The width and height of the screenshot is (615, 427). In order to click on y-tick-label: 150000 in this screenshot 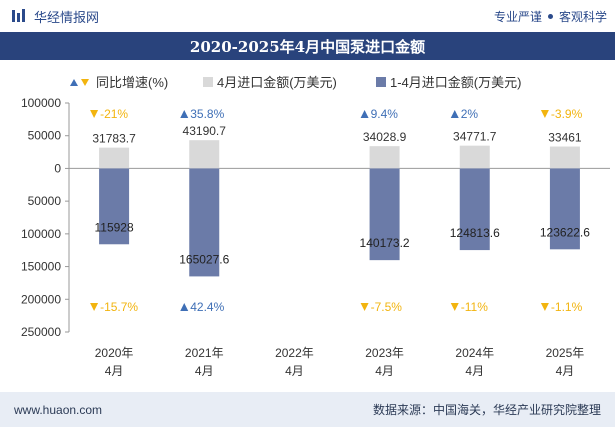, I will do `click(41, 267)`.